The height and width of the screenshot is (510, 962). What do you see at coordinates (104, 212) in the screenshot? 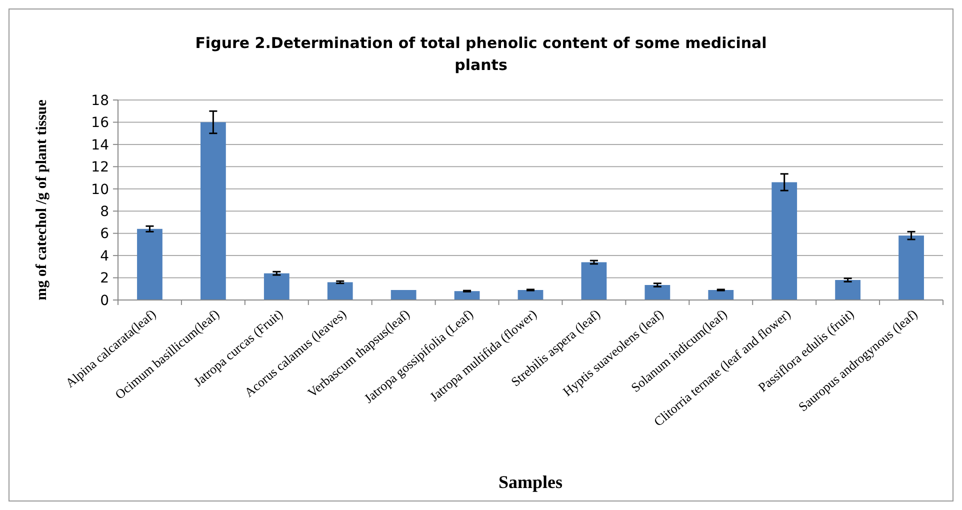
I see `y-tick-label: 8` at bounding box center [104, 212].